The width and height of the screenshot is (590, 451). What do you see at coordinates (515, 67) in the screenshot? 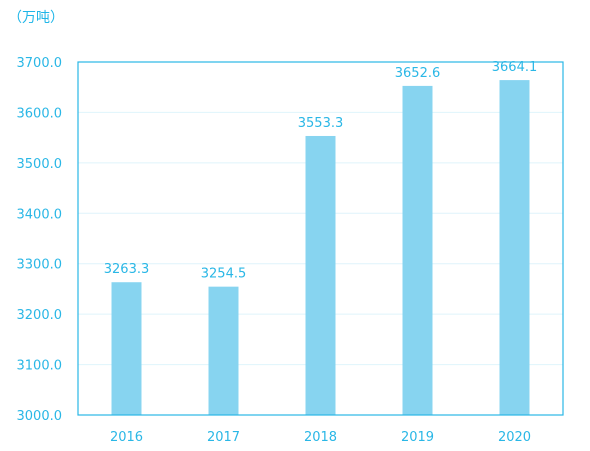
I see `data-label: 3664.1` at bounding box center [515, 67].